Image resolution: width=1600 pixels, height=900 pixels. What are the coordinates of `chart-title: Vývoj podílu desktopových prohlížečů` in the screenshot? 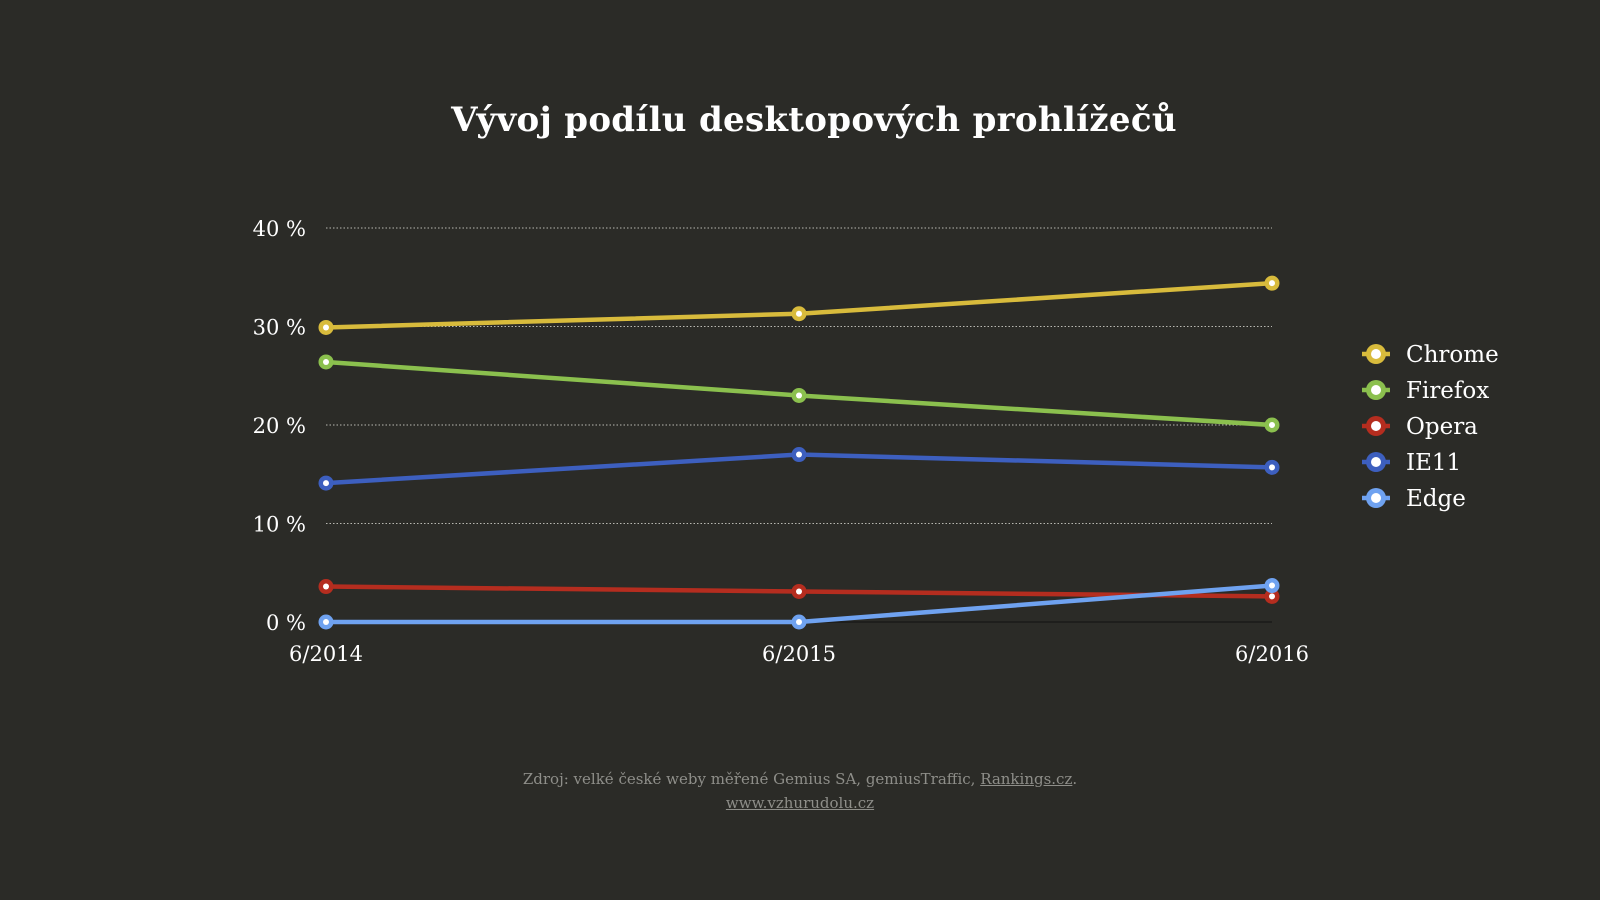 It's located at (814, 120).